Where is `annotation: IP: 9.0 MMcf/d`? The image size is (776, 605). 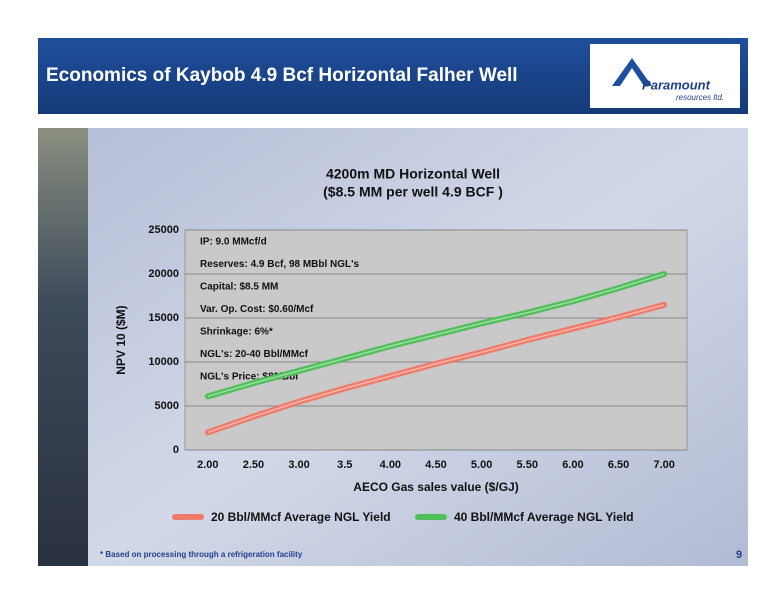 annotation: IP: 9.0 MMcf/d is located at coordinates (233, 242).